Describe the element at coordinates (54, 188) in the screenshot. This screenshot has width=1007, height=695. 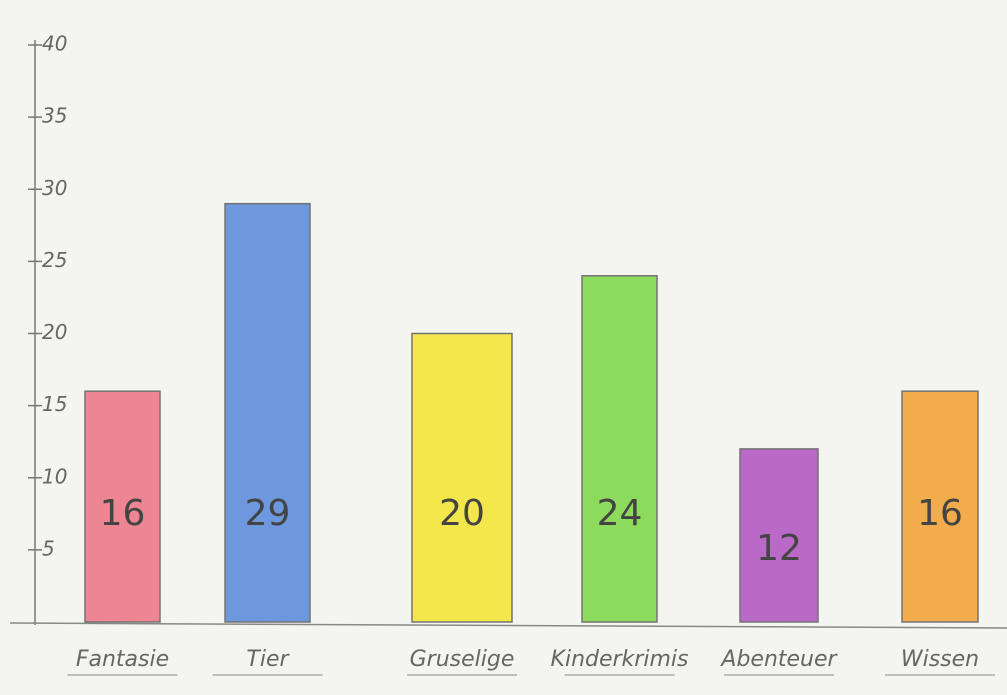
I see `y-tick-label: 30` at that location.